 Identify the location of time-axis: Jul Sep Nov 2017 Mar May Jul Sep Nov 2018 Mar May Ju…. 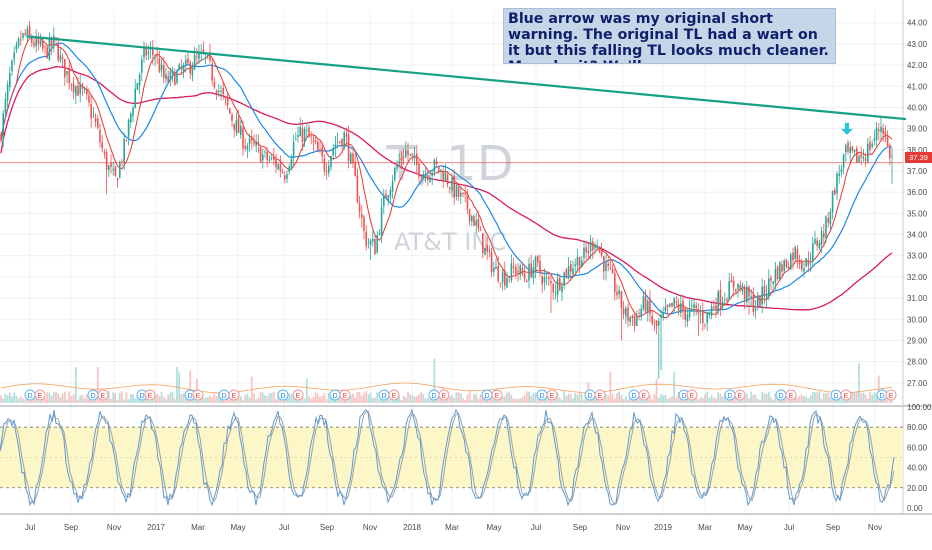
(453, 527).